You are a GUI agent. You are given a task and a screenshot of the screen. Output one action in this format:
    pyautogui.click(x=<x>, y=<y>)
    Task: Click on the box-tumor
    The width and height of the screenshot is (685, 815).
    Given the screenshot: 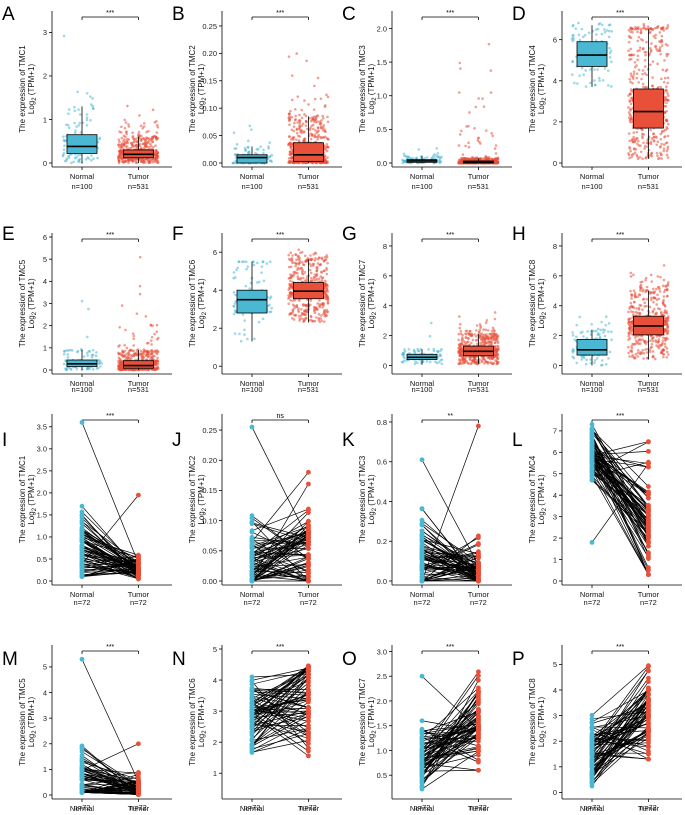 What is the action you would take?
    pyautogui.click(x=308, y=152)
    